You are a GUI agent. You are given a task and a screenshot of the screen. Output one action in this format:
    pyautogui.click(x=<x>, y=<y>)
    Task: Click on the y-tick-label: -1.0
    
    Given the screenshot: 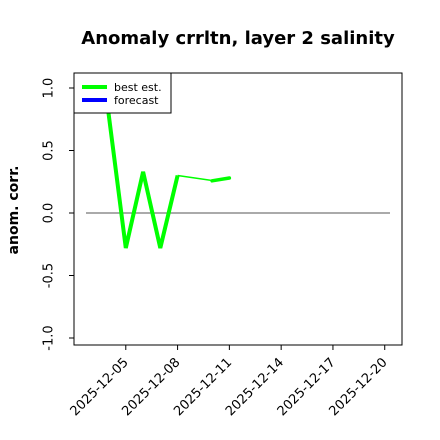 What is the action you would take?
    pyautogui.click(x=49, y=337)
    